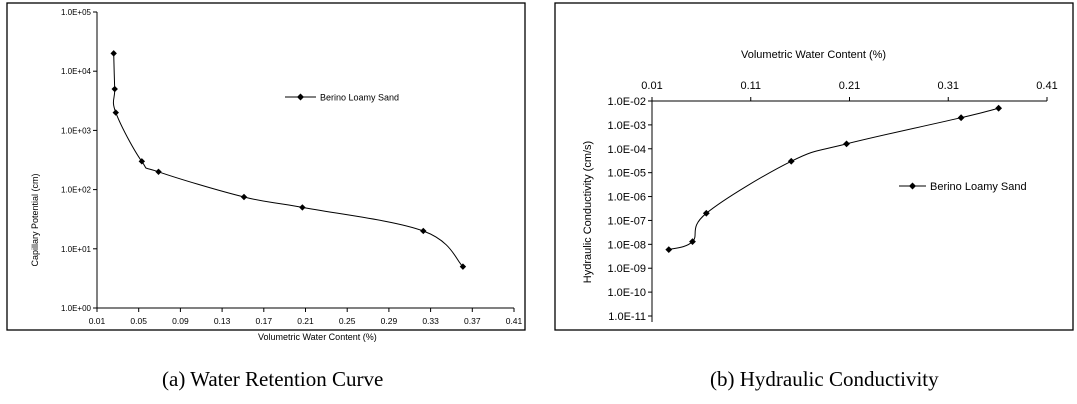 The width and height of the screenshot is (1077, 404). What do you see at coordinates (588, 212) in the screenshot?
I see `chart-b-y-axis-title: Hydraulic Conductivity (cm/s)` at bounding box center [588, 212].